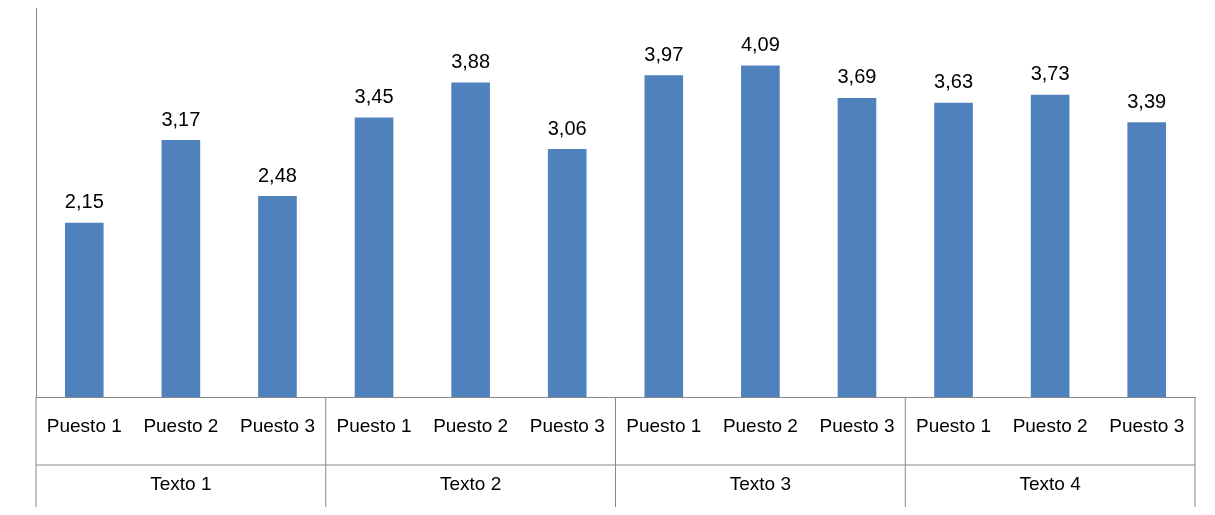 The image size is (1215, 515). Describe the element at coordinates (471, 61) in the screenshot. I see `data-label: 3,88` at that location.